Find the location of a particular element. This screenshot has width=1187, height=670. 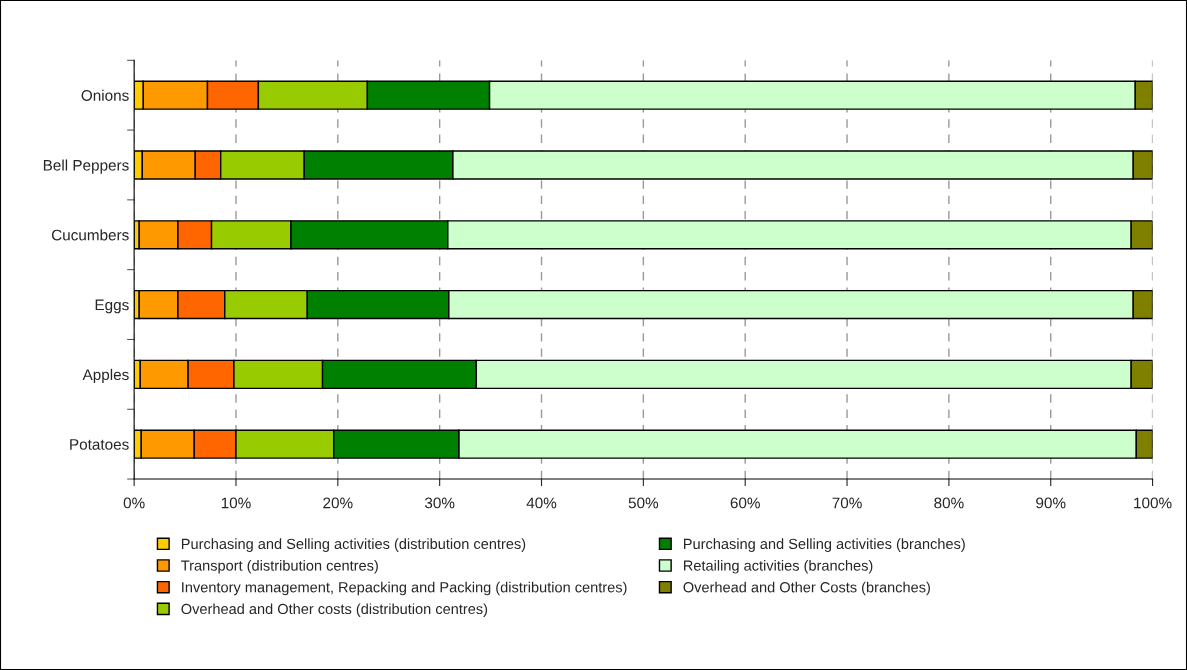

legend-label: Overhead and Other Costs (branches) is located at coordinates (806, 588).